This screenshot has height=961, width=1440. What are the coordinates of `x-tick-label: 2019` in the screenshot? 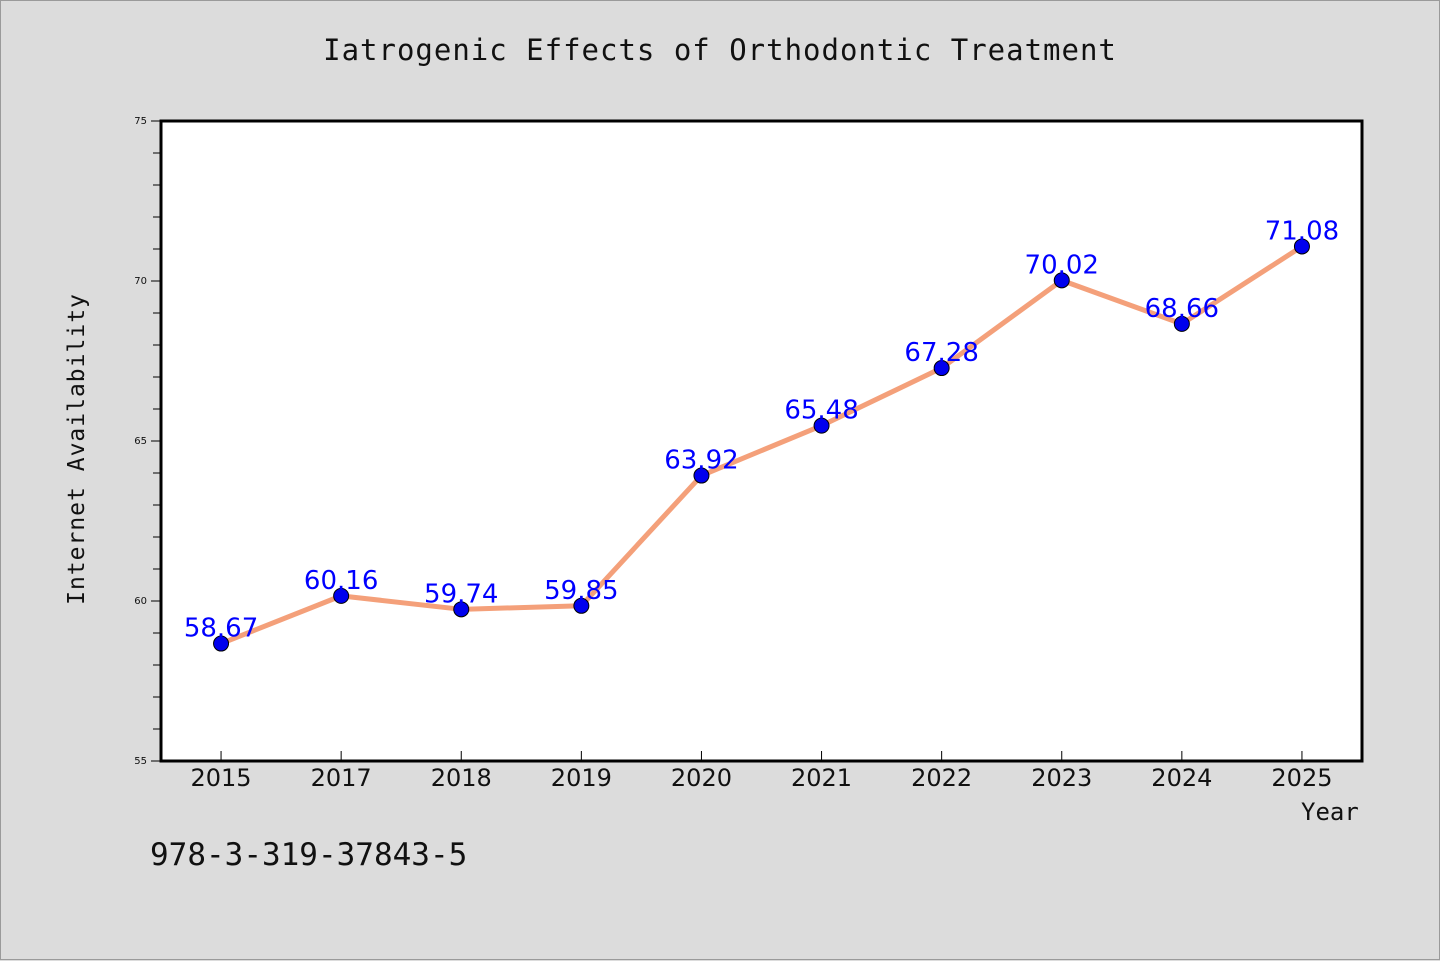 It's located at (581, 778).